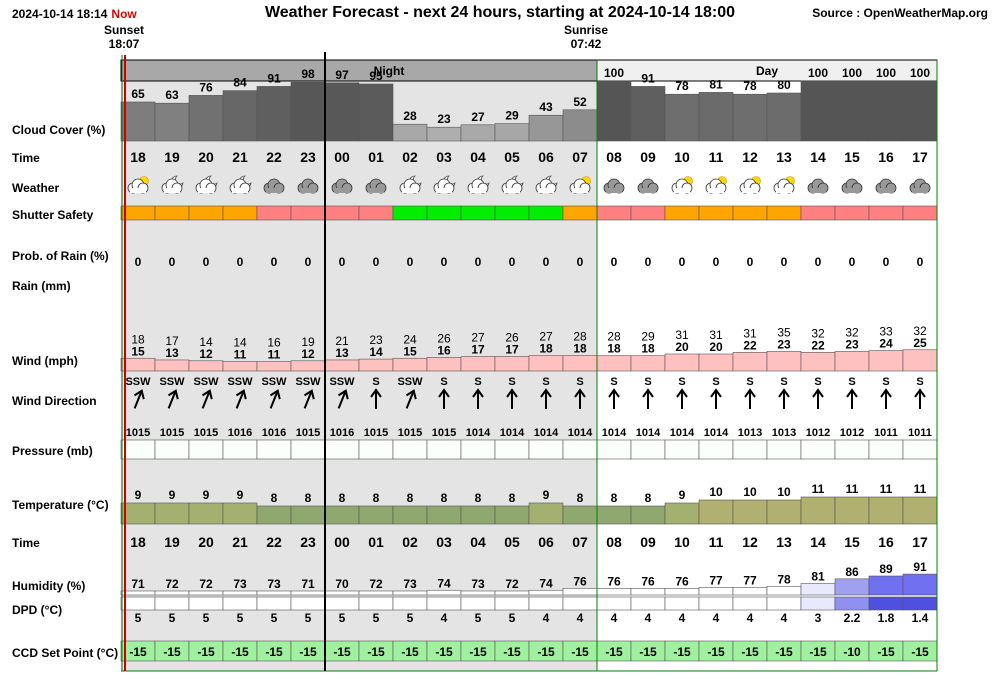 This screenshot has height=680, width=1000. What do you see at coordinates (546, 107) in the screenshot?
I see `cloud-value: 43` at bounding box center [546, 107].